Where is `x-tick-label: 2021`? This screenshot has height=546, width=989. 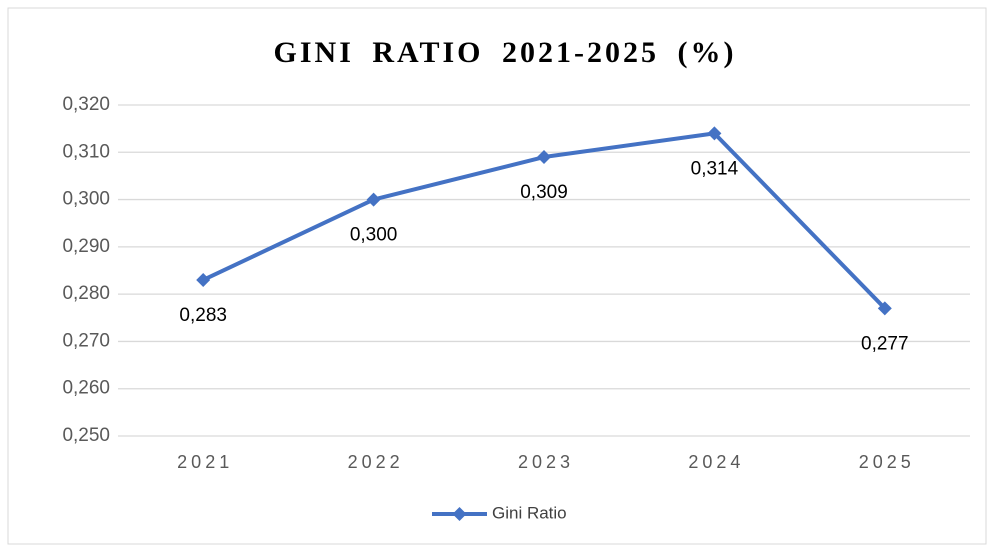 x-tick-label: 2021 is located at coordinates (205, 462).